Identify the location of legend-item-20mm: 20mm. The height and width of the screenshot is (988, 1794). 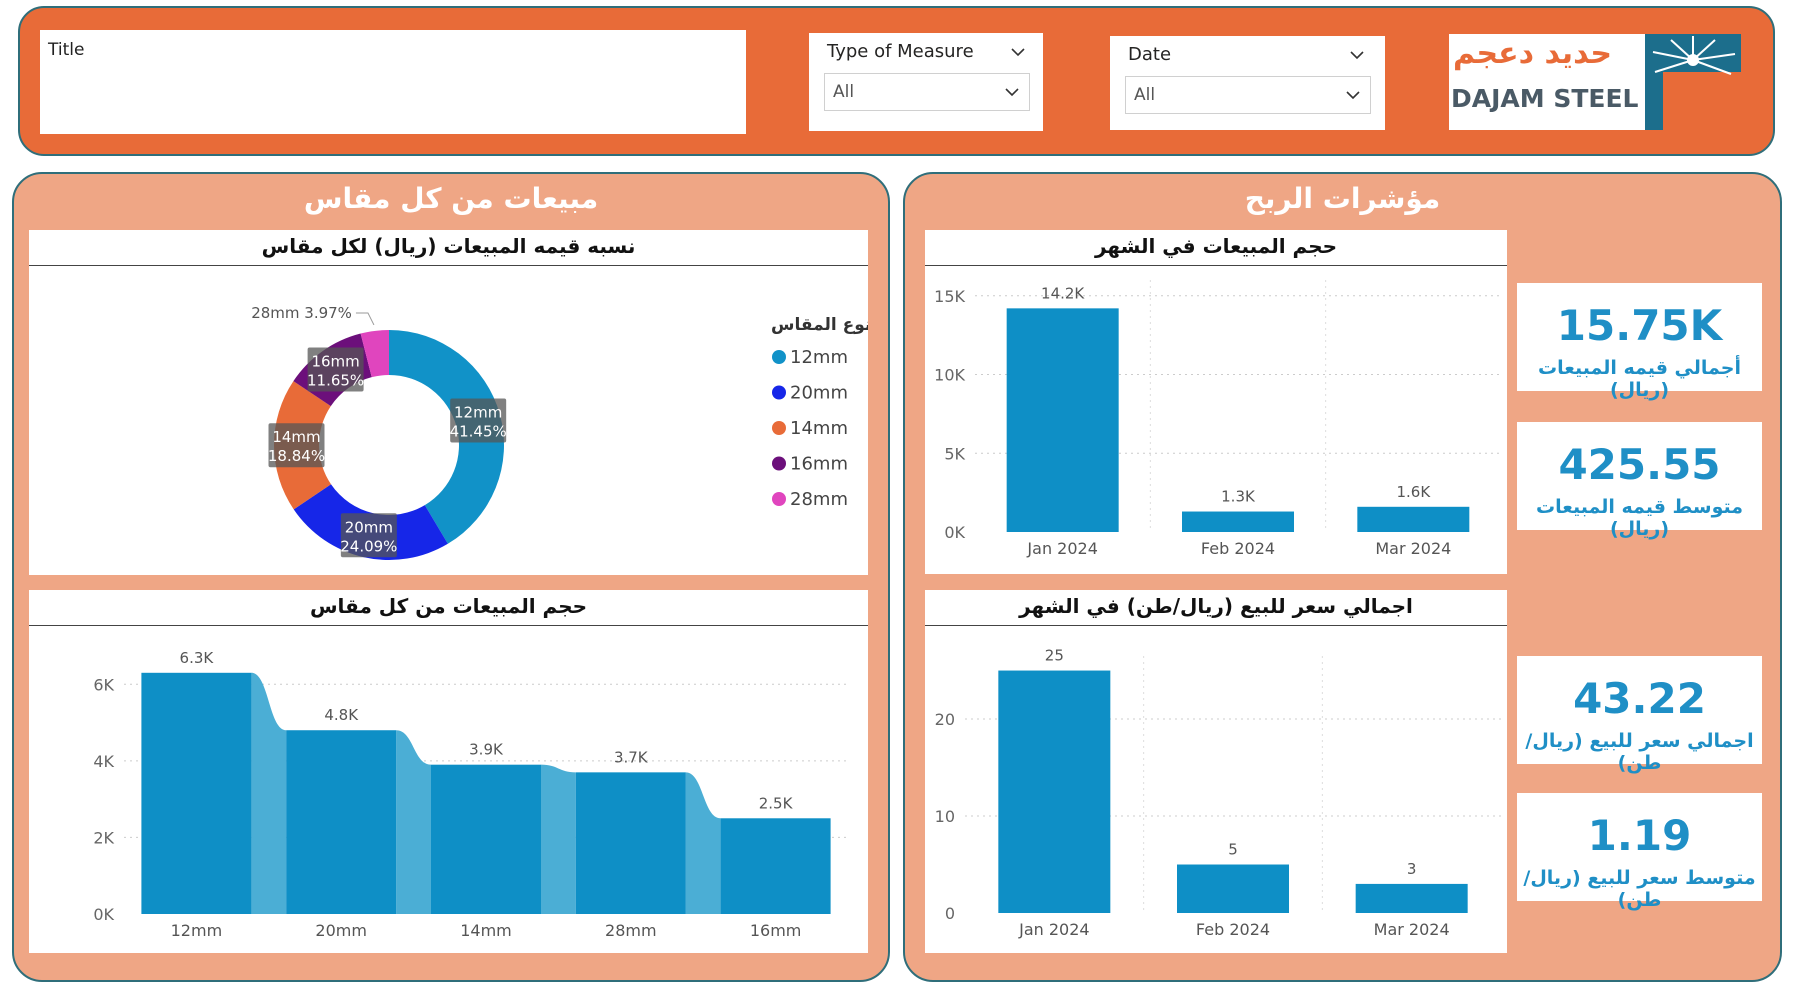
(819, 393).